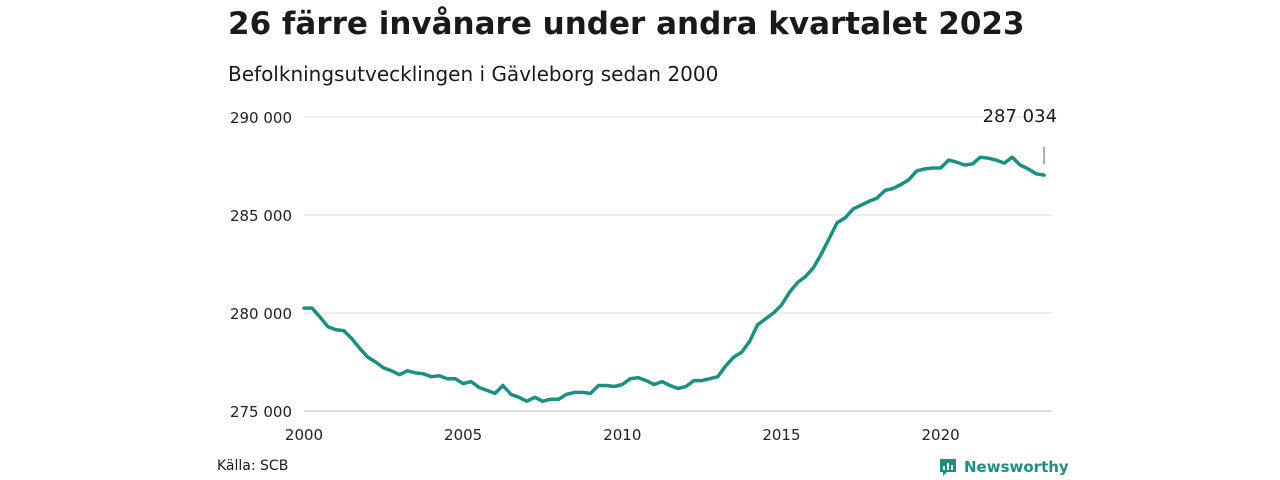 The image size is (1280, 480). What do you see at coordinates (304, 435) in the screenshot?
I see `x-tick-label: 2000` at bounding box center [304, 435].